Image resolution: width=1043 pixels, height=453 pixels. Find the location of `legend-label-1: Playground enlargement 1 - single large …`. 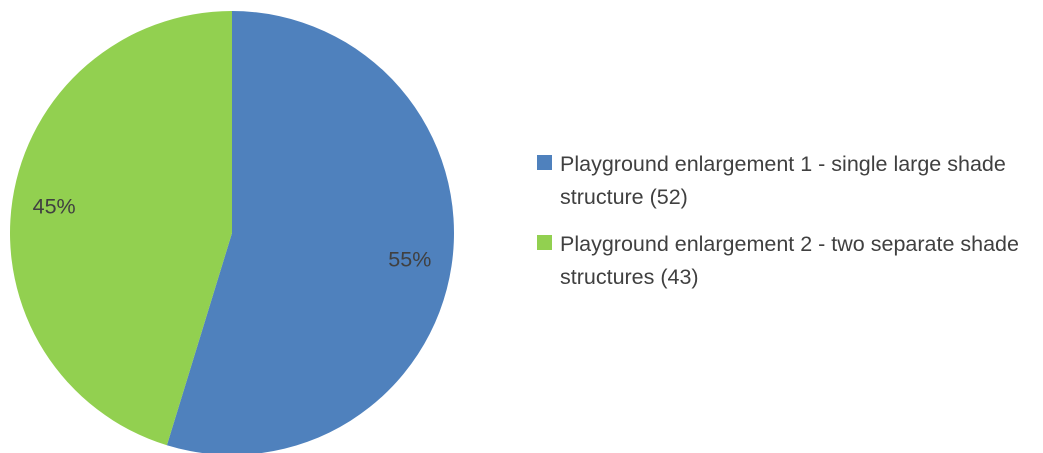

legend-label-1: Playground enlargement 1 - single large … is located at coordinates (783, 180).